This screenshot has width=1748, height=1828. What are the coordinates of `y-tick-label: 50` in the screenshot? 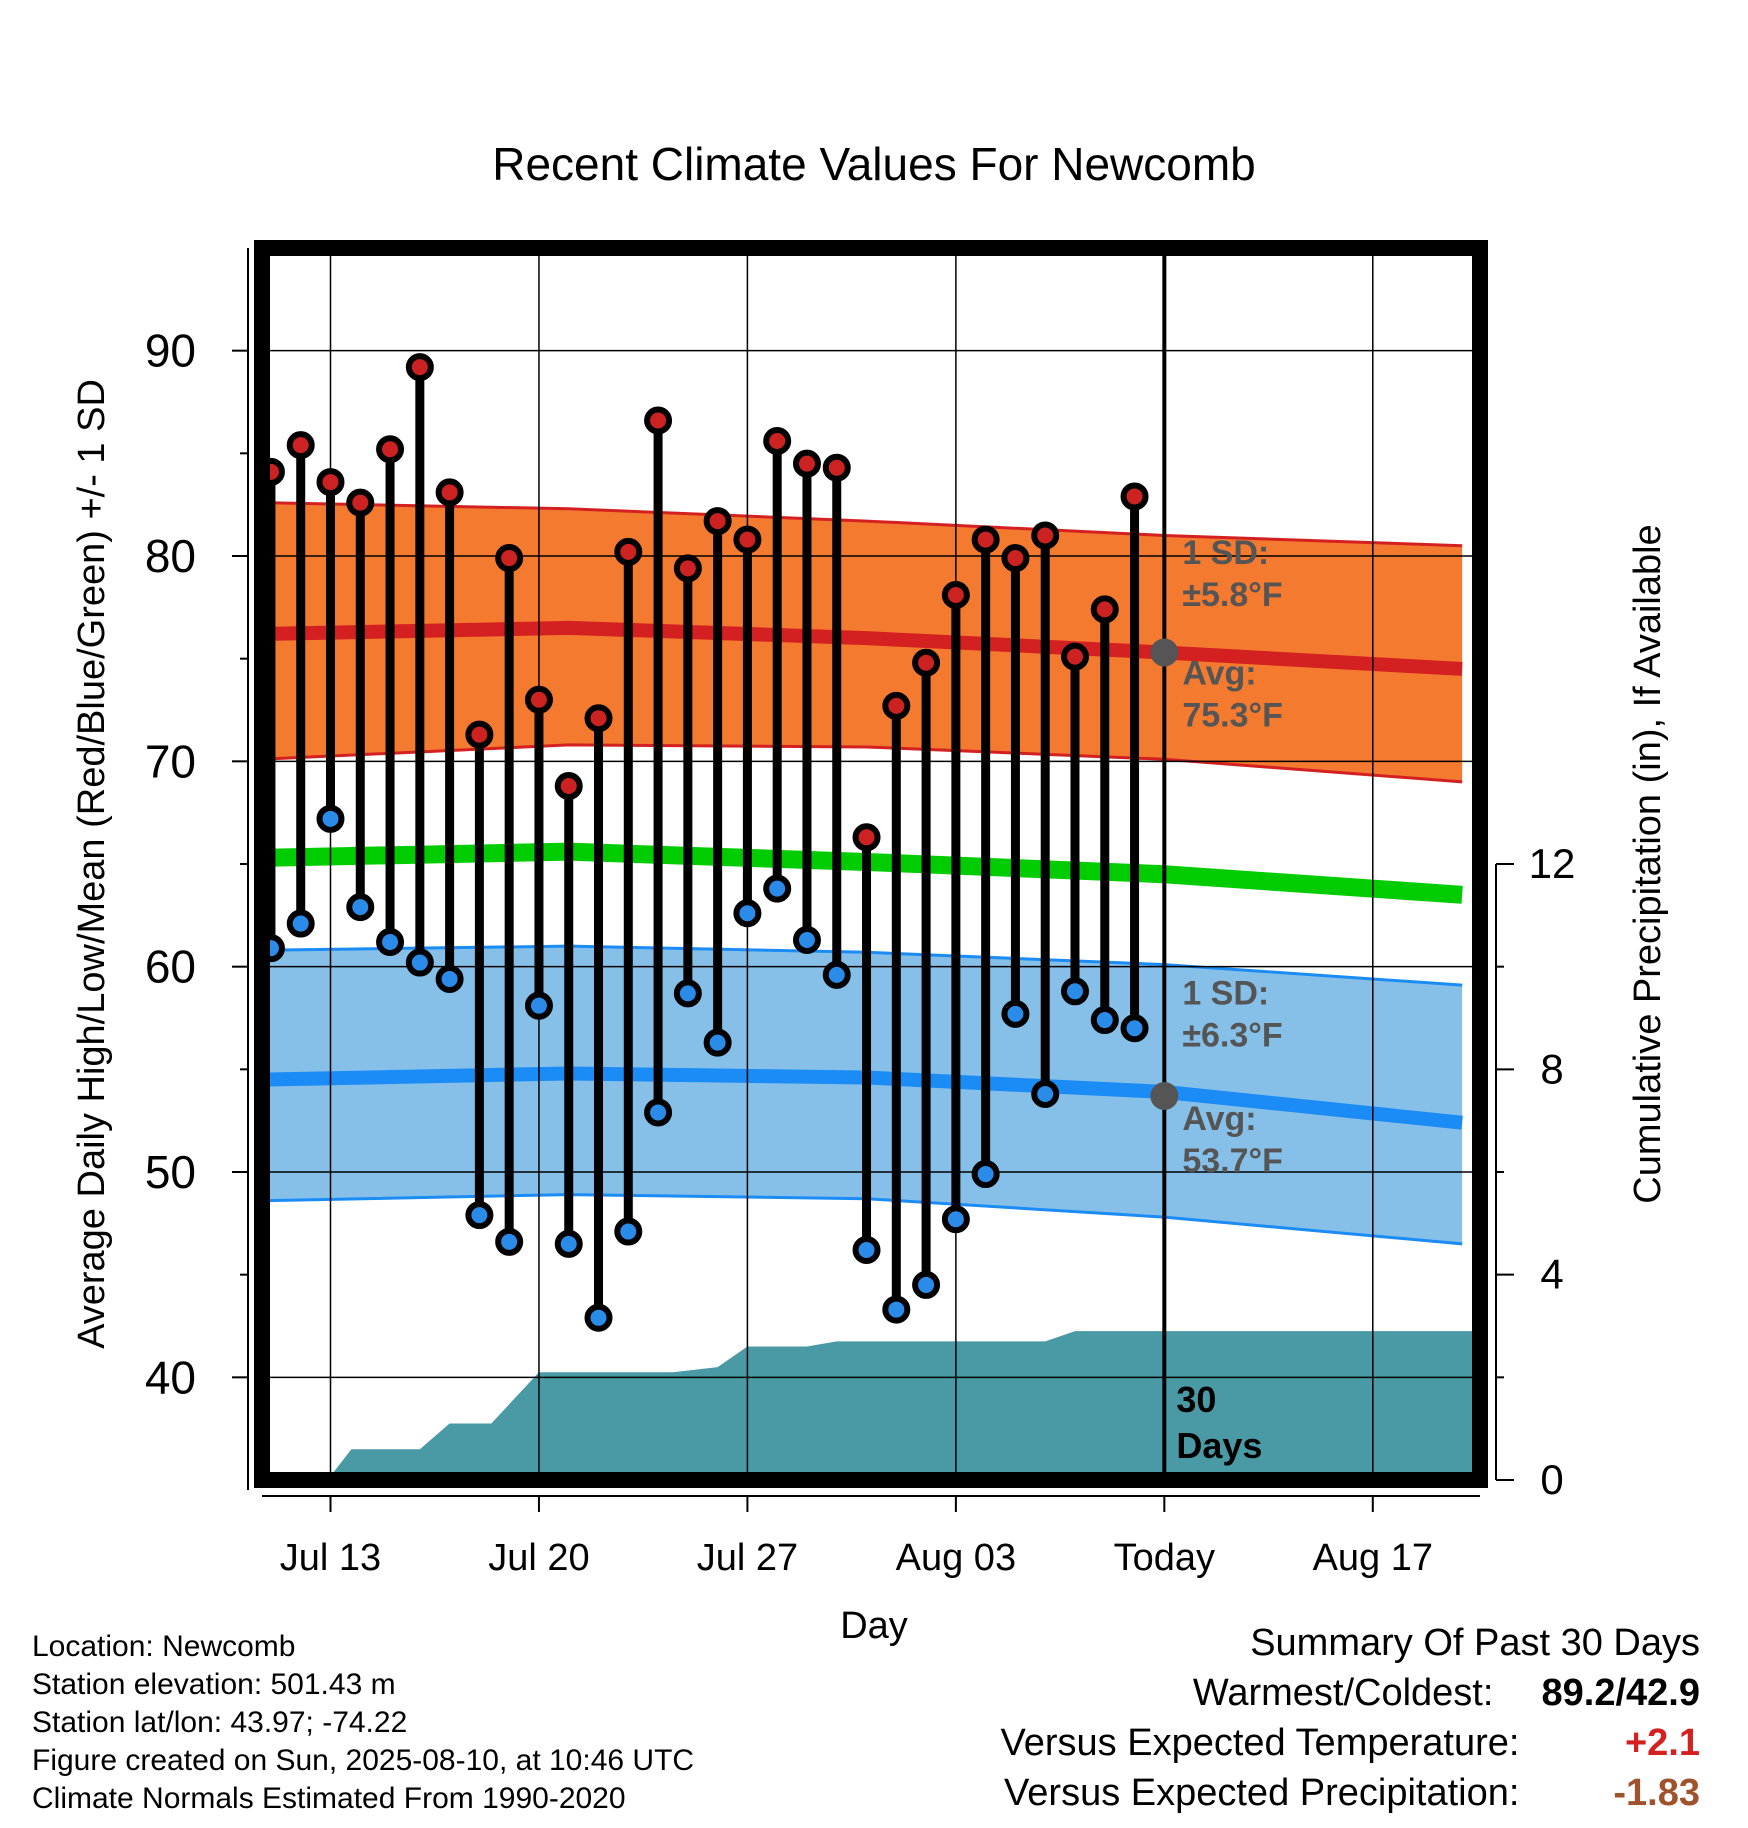 It's located at (170, 1172).